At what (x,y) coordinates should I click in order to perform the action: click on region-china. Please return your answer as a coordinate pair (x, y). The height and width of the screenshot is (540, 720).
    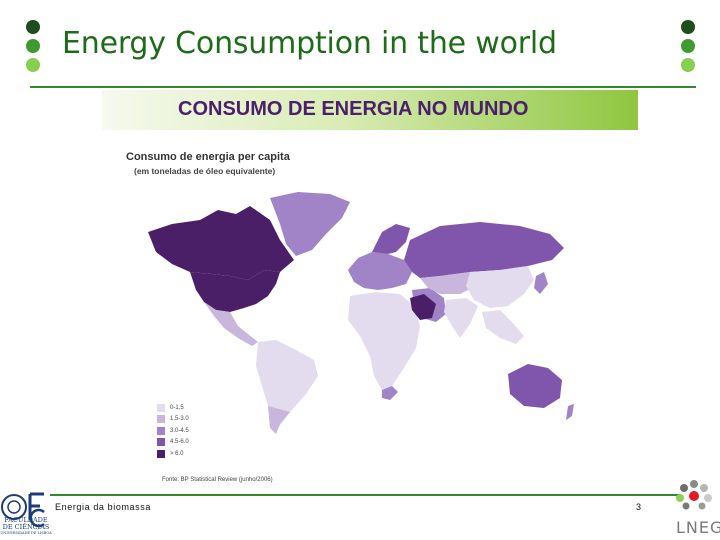
    Looking at the image, I should click on (500, 287).